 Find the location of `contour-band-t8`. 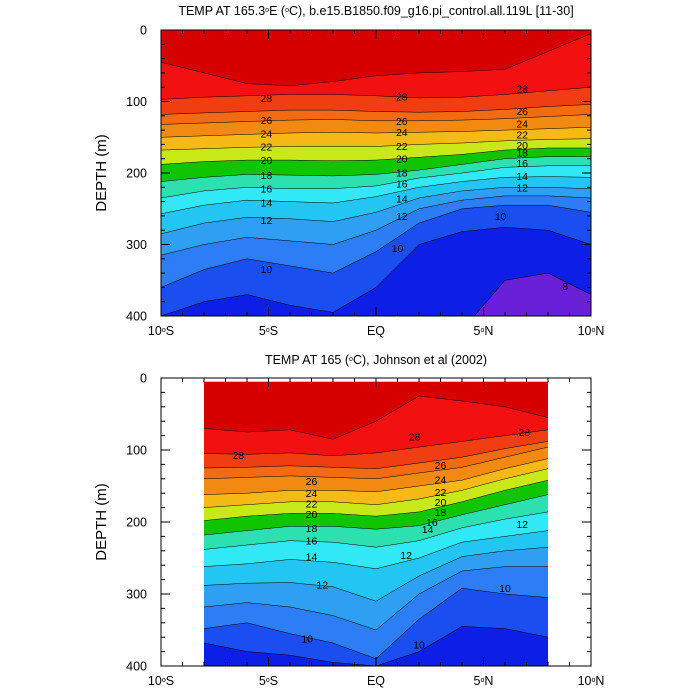

contour-band-t8 is located at coordinates (532, 294).